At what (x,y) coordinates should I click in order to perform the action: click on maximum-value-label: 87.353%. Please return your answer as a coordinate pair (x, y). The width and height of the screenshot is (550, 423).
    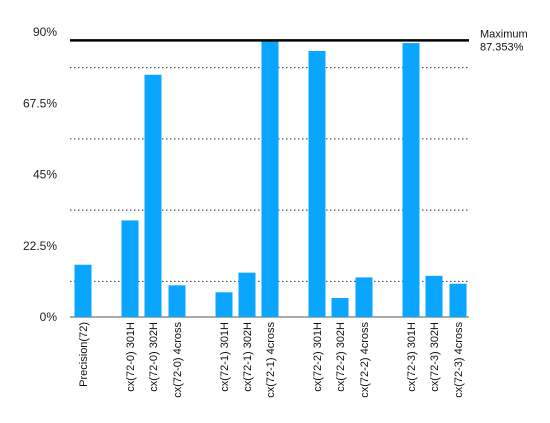
    Looking at the image, I should click on (502, 47).